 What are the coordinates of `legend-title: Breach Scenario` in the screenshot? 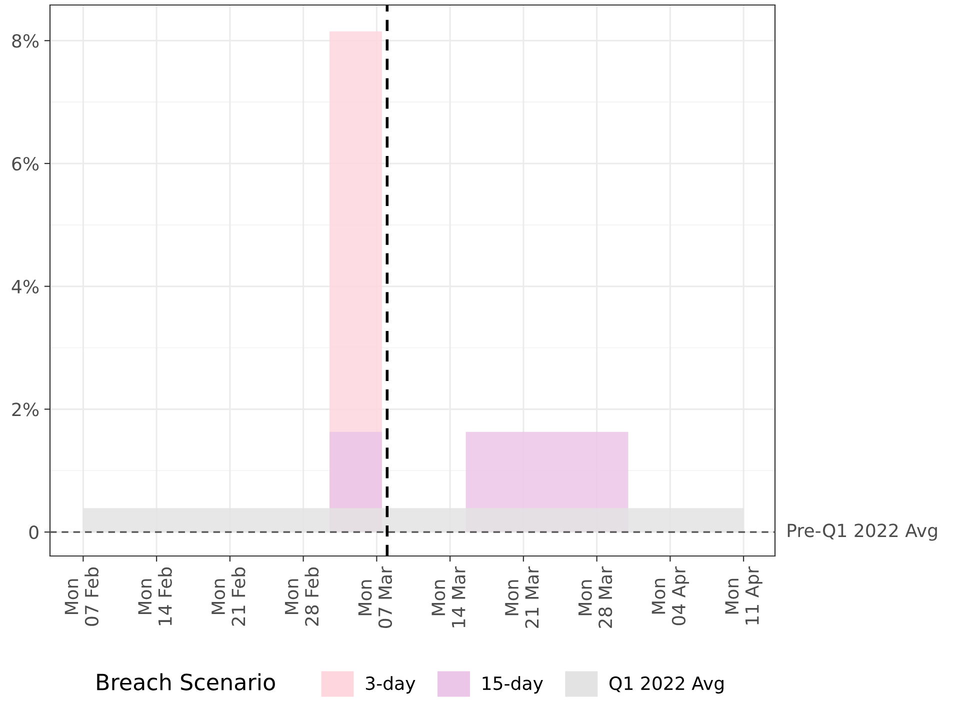 It's located at (186, 681).